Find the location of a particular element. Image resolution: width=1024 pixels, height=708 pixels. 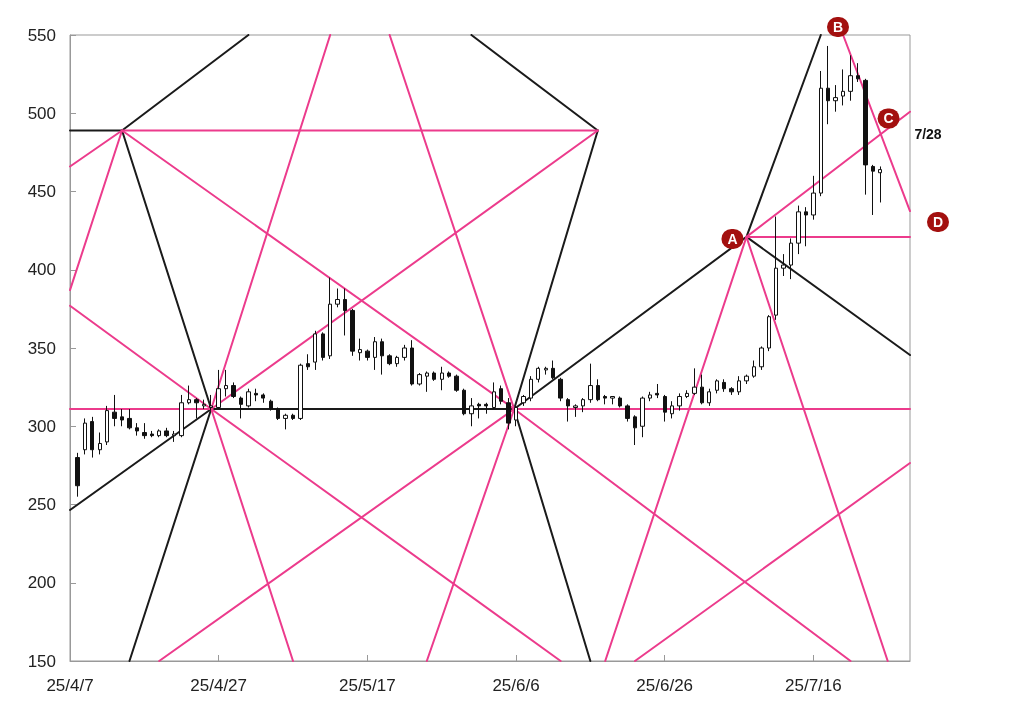

text: B is located at coordinates (838, 27).